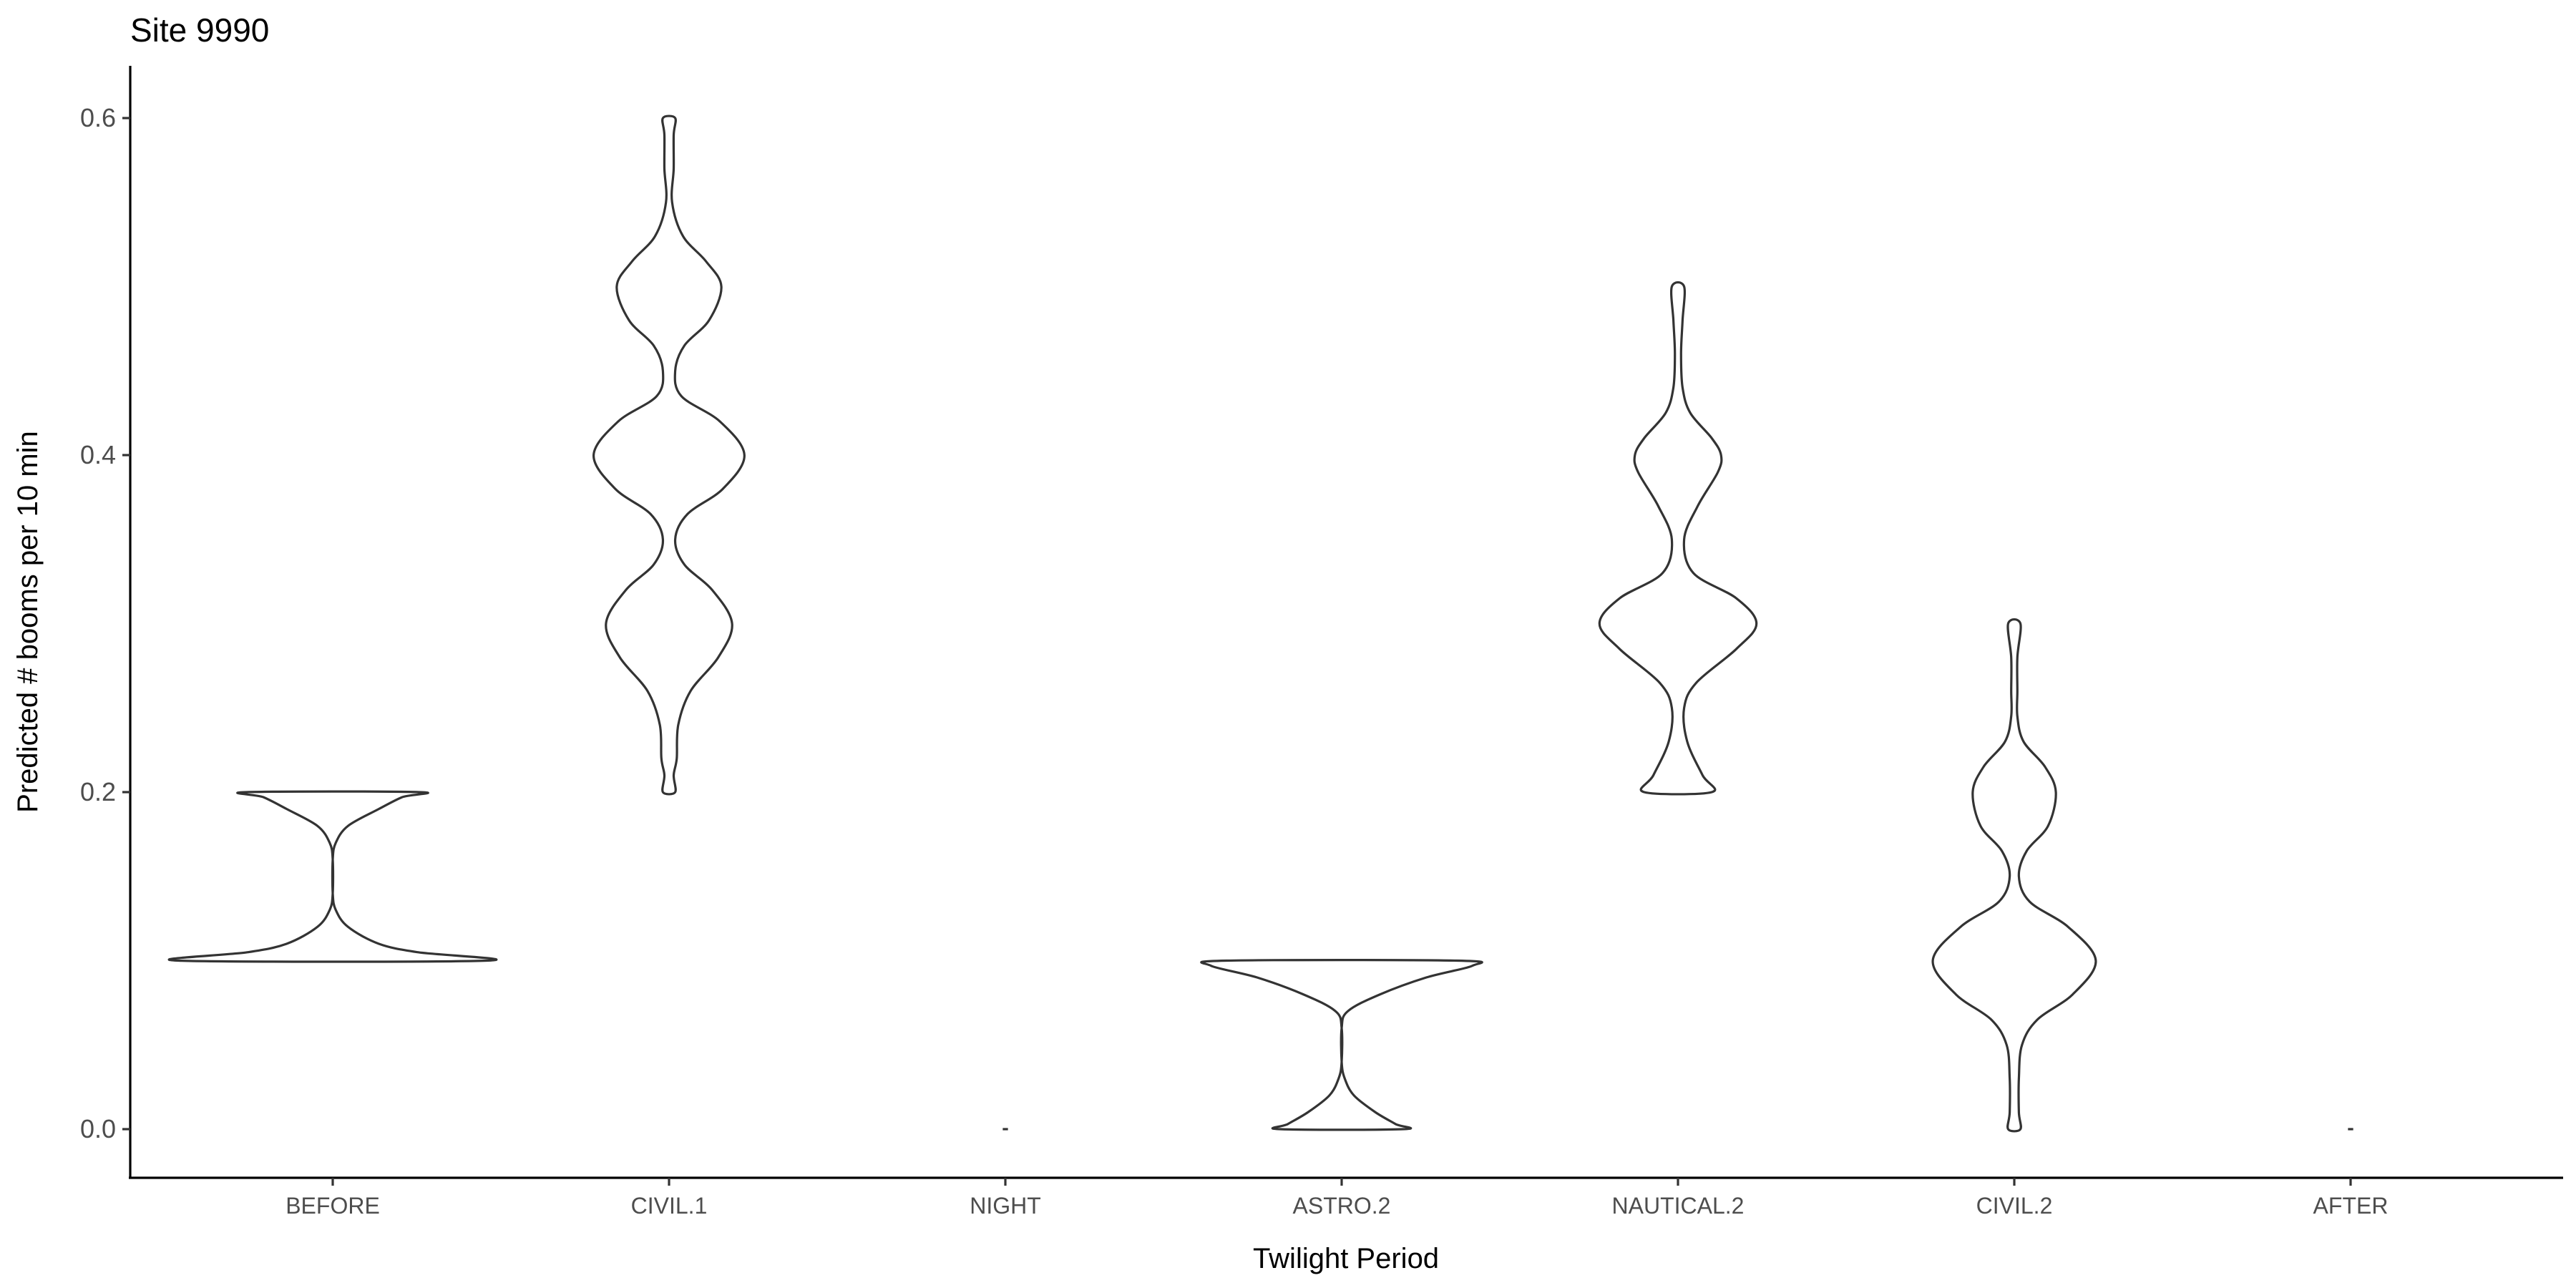  What do you see at coordinates (98, 117) in the screenshot?
I see `y-tick-label: 0.6` at bounding box center [98, 117].